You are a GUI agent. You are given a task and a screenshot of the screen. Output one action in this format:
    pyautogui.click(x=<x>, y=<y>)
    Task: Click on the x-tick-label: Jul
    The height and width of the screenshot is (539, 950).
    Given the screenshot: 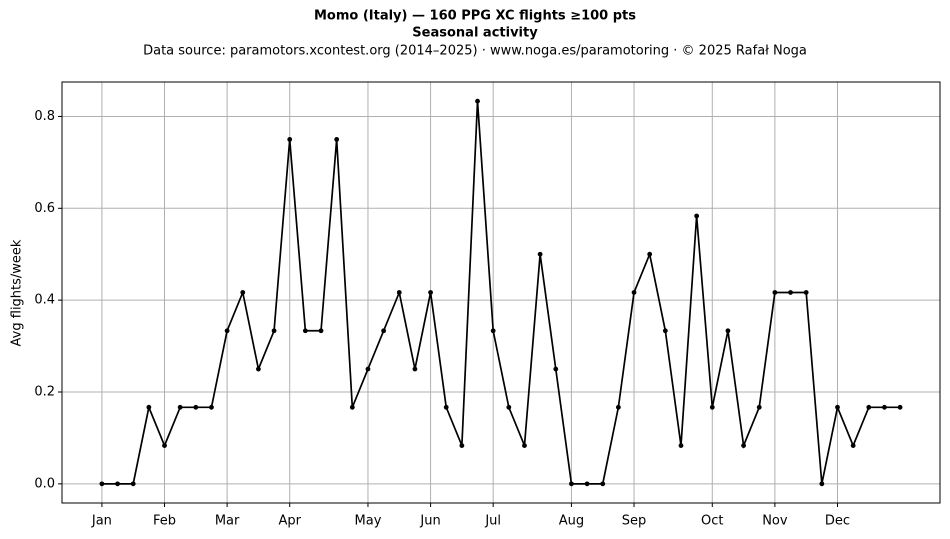 What is the action you would take?
    pyautogui.click(x=492, y=521)
    